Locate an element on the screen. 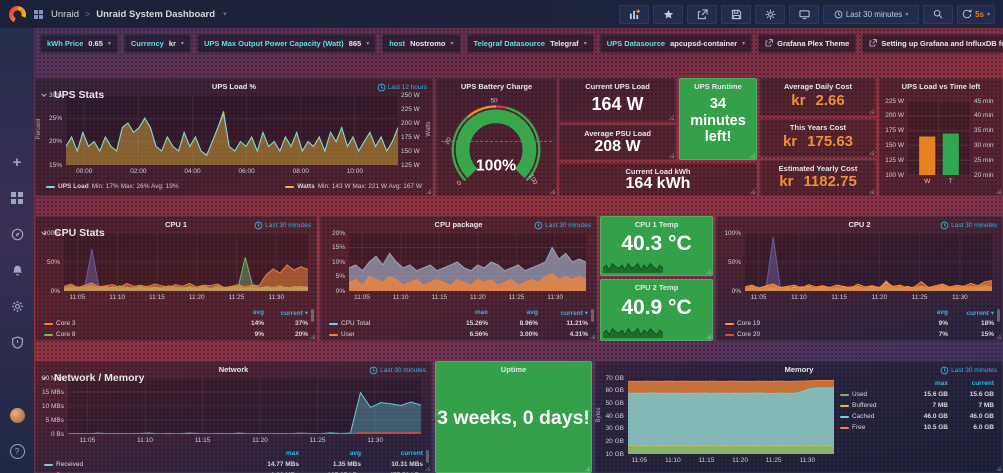  panel-title: UPS Load % is located at coordinates (234, 86).